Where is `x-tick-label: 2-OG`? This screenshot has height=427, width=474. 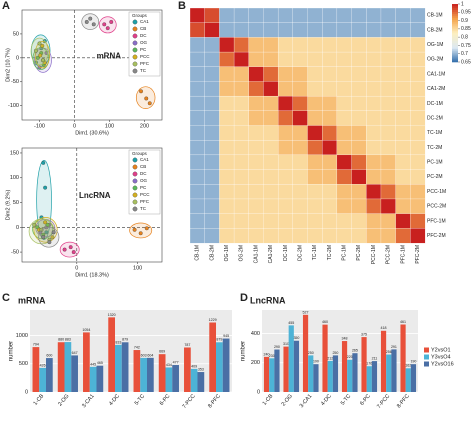
x-tick-label: 2-OG is located at coordinates (287, 400).